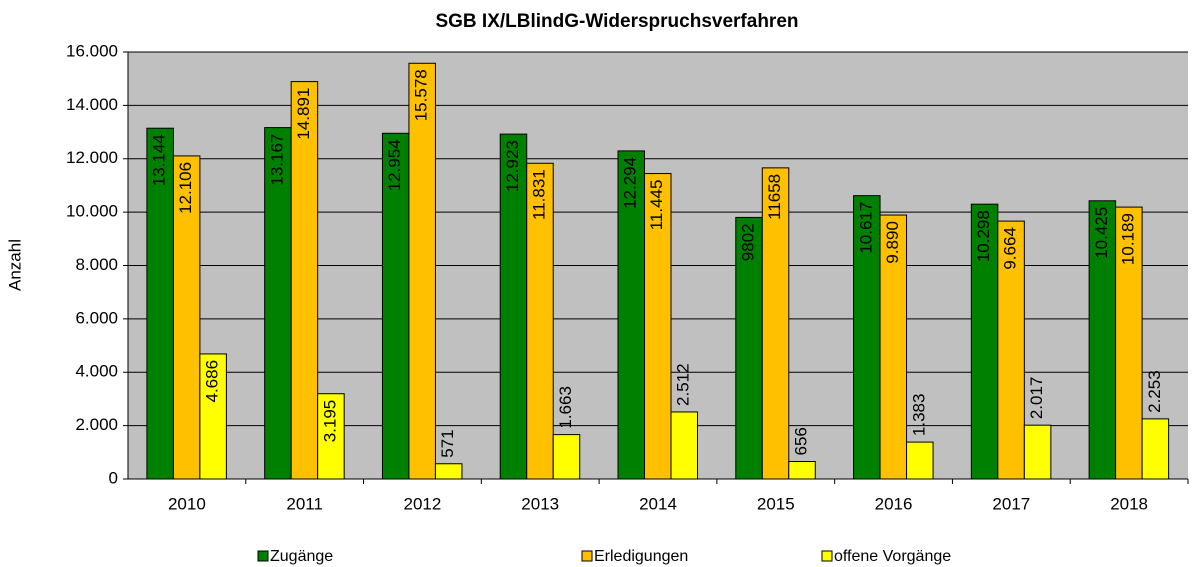 This screenshot has width=1192, height=567. Describe the element at coordinates (656, 205) in the screenshot. I see `value-label: 11.445` at that location.